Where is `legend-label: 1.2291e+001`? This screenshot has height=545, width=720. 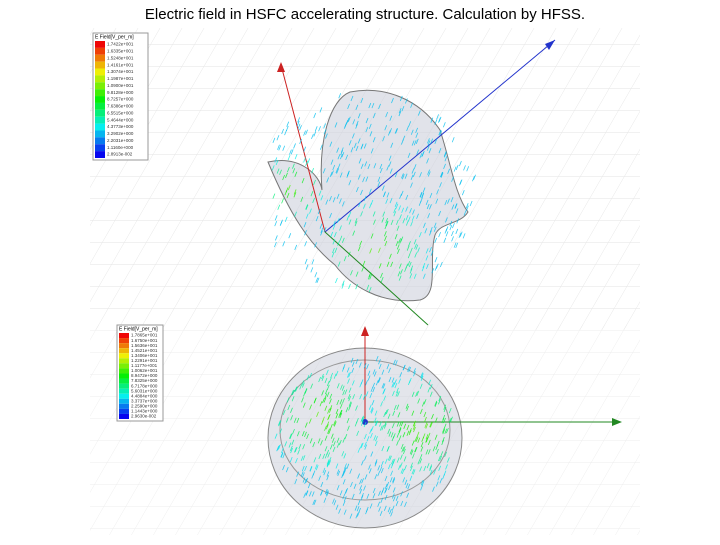
legend-label: 1.2291e+001 is located at coordinates (144, 360).